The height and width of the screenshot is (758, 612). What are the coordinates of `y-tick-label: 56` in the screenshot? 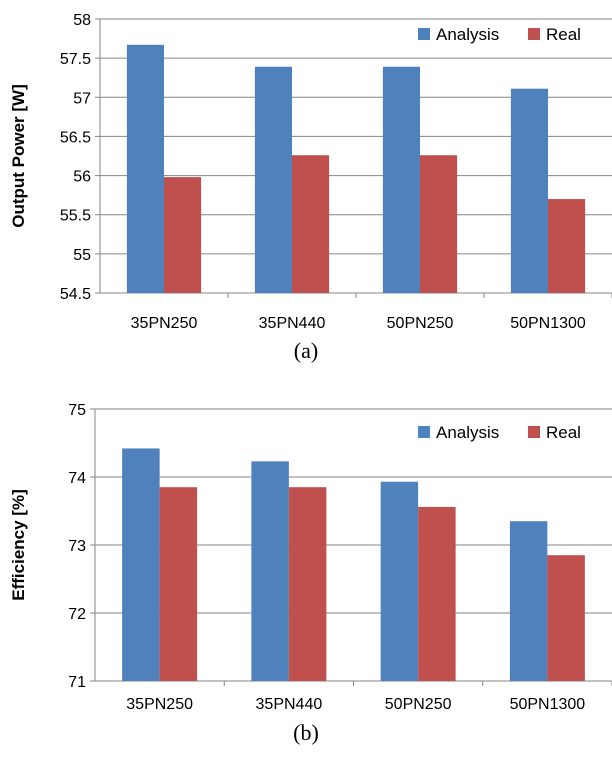 It's located at (82, 177).